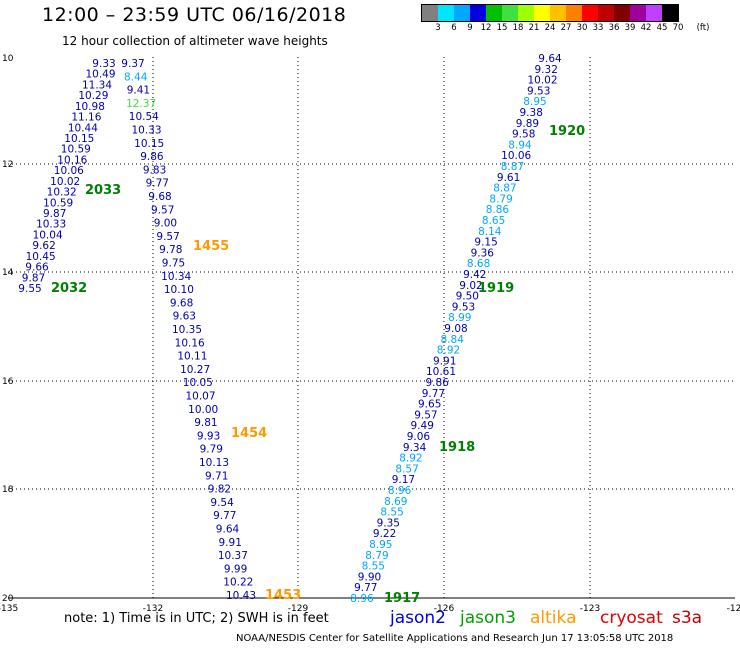 The height and width of the screenshot is (650, 740). I want to click on x-tick-label: -123, so click(590, 609).